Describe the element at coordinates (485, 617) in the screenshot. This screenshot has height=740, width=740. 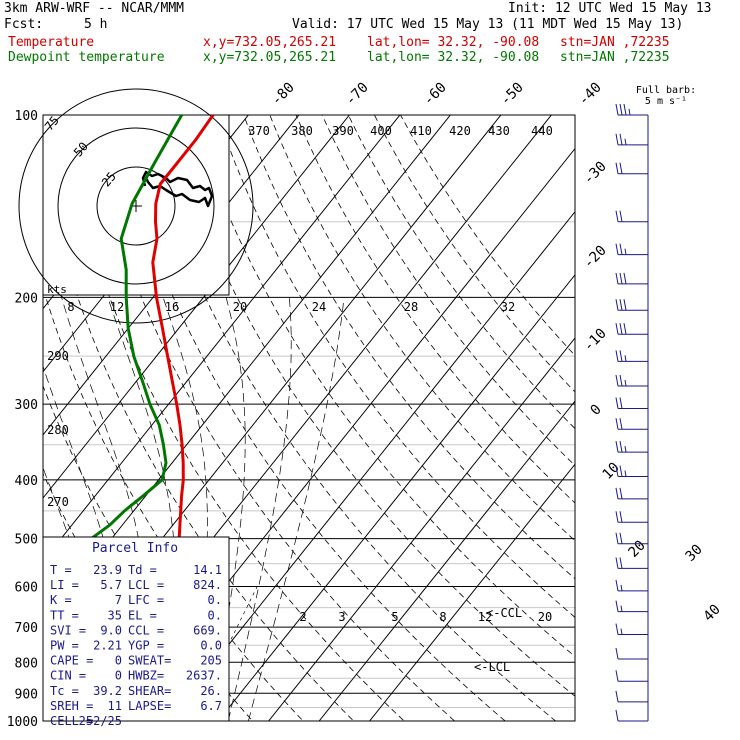
I see `mixing-ratio-tick-label: 12` at that location.